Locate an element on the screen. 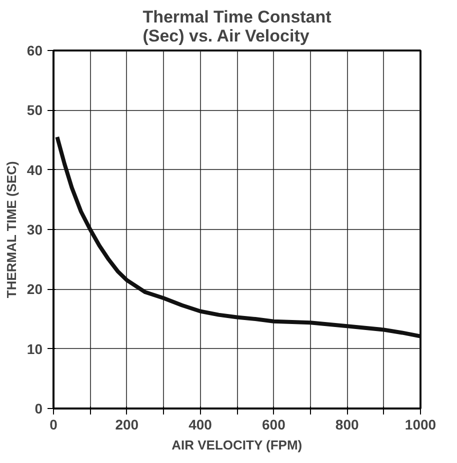  y-tick-label: 10 is located at coordinates (34, 348).